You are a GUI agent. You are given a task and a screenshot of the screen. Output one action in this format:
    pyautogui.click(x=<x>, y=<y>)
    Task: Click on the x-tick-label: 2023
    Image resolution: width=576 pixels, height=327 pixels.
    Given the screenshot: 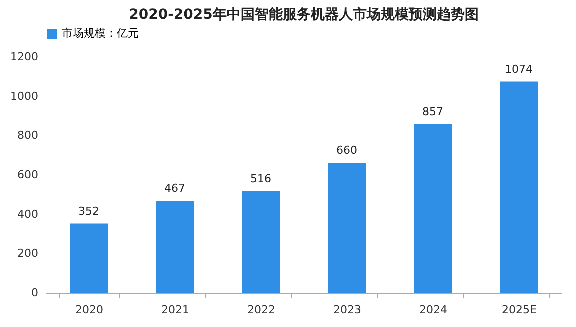 What is the action you would take?
    pyautogui.click(x=348, y=310)
    